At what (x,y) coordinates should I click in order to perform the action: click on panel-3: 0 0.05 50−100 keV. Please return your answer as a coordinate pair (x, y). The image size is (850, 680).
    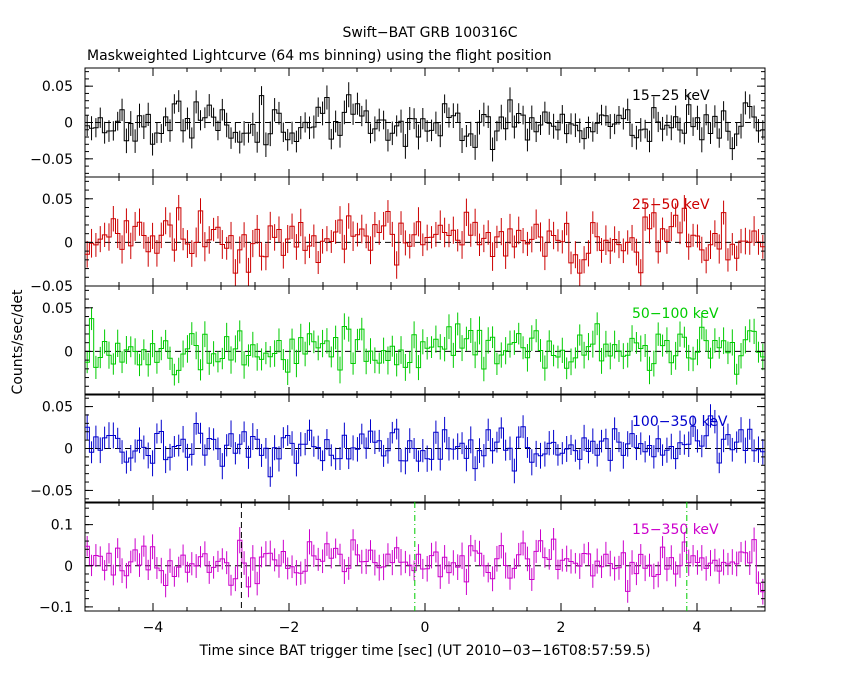
    Looking at the image, I should click on (404, 340).